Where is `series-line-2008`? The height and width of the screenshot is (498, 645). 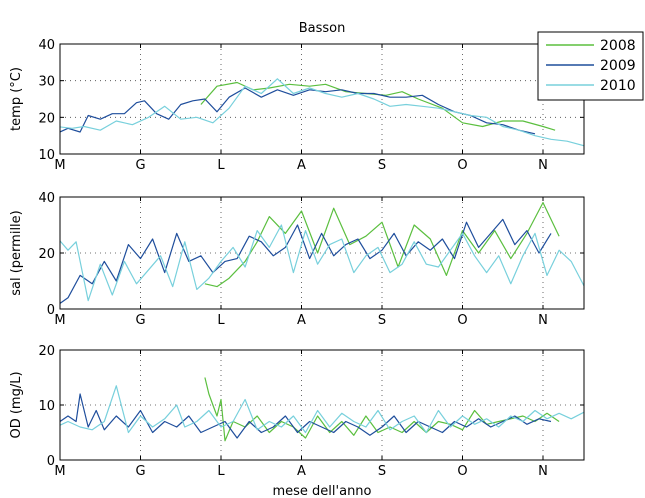
series-line-2008 is located at coordinates (382, 245).